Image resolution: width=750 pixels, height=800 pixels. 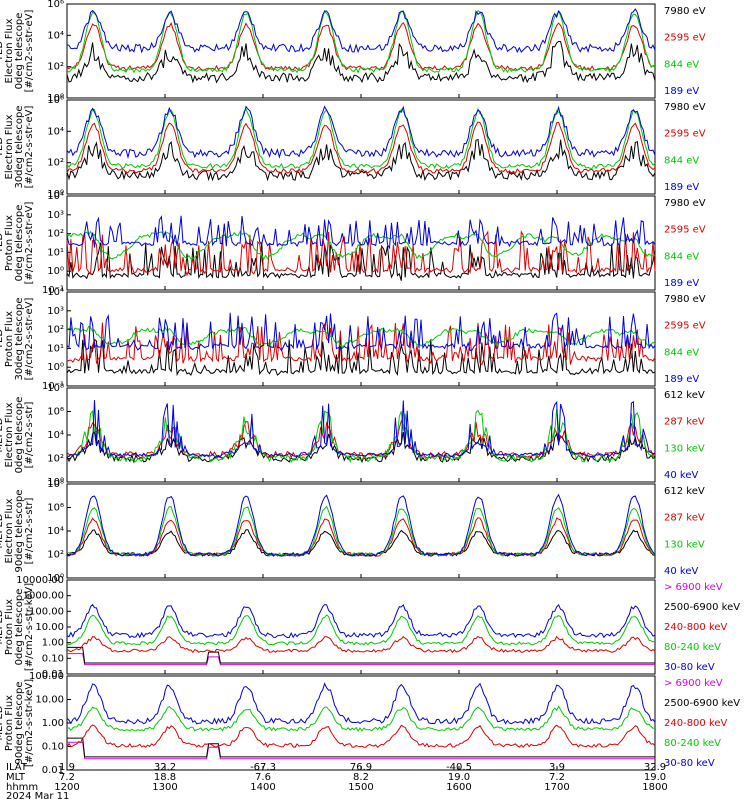 What do you see at coordinates (696, 627) in the screenshot?
I see `legend-label: 240-800 keV` at bounding box center [696, 627].